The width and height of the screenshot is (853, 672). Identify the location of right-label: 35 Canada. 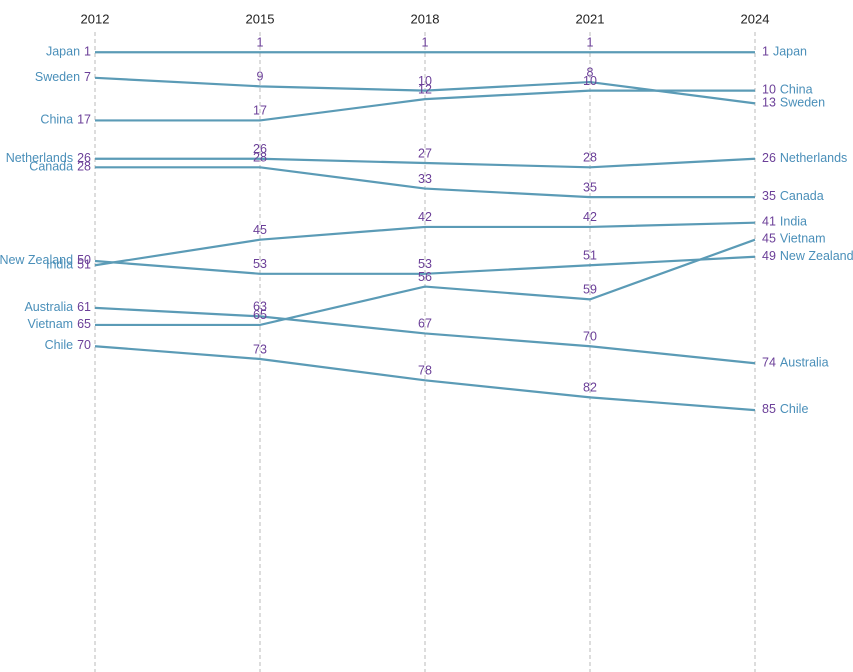
(793, 196).